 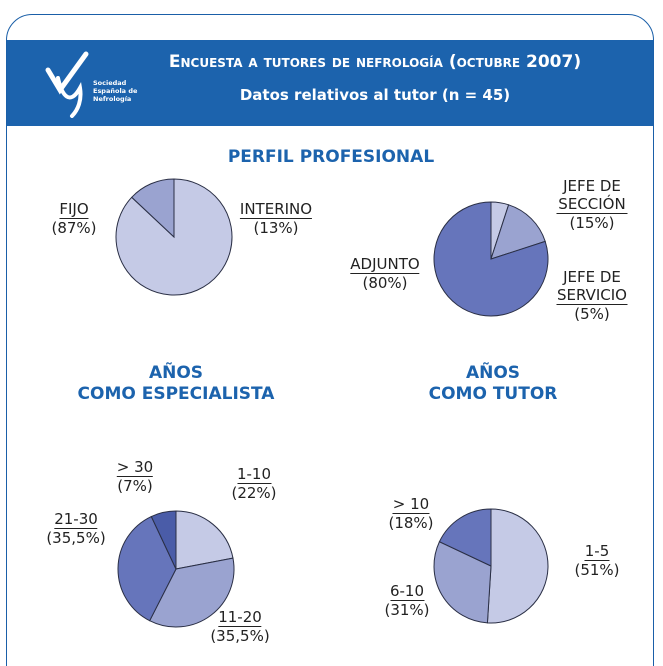 I want to click on slice-label: > 10 (18%), so click(x=410, y=513).